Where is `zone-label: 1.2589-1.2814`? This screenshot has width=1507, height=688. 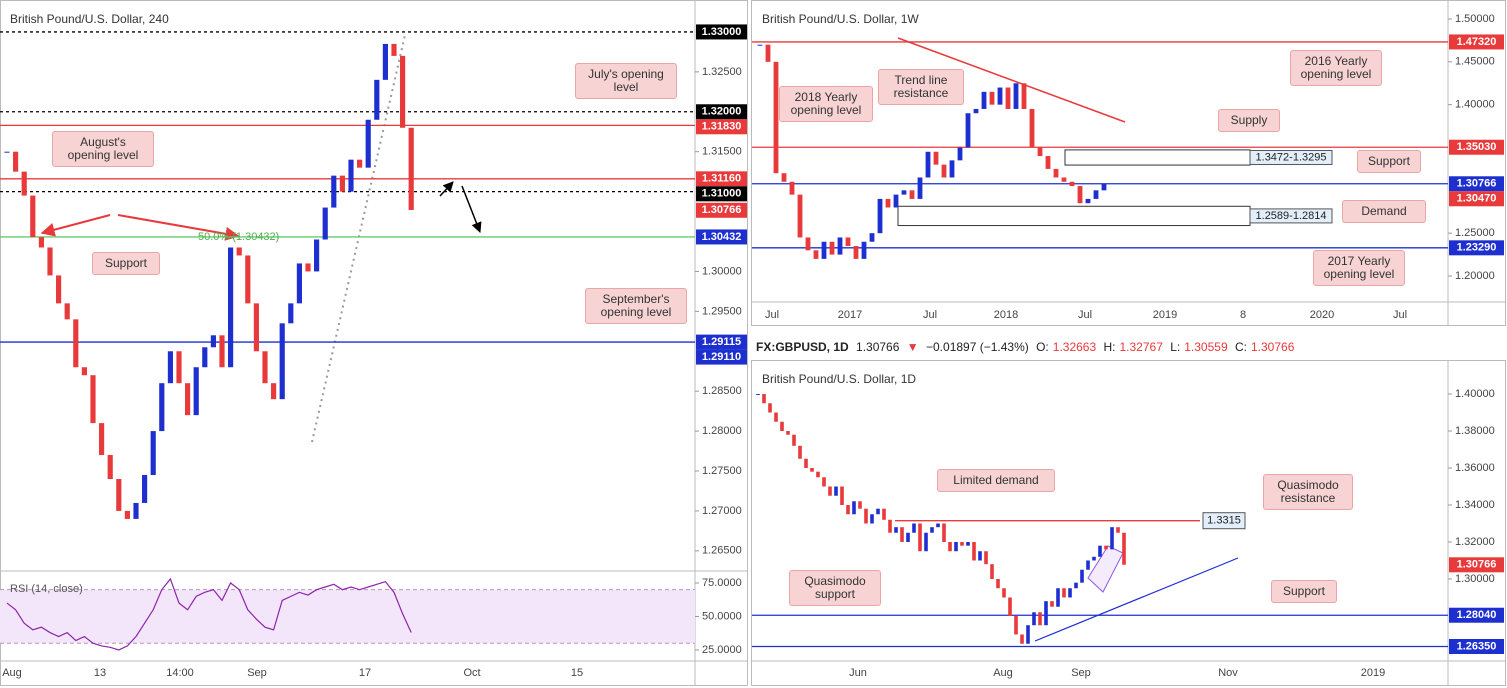 zone-label: 1.2589-1.2814 is located at coordinates (1291, 216).